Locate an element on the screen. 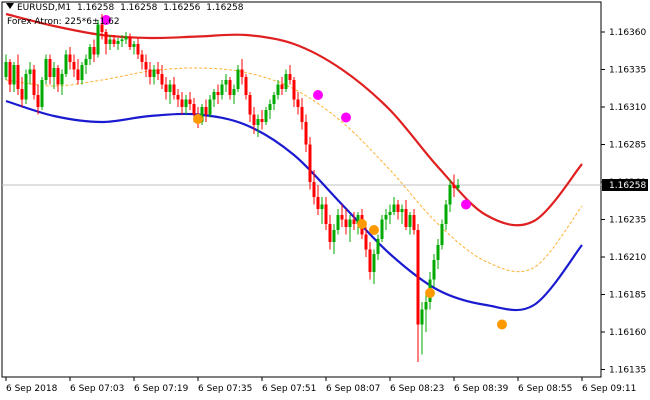 This screenshot has width=650, height=400. time-tick-label: 6 Sep 09:11 is located at coordinates (609, 389).